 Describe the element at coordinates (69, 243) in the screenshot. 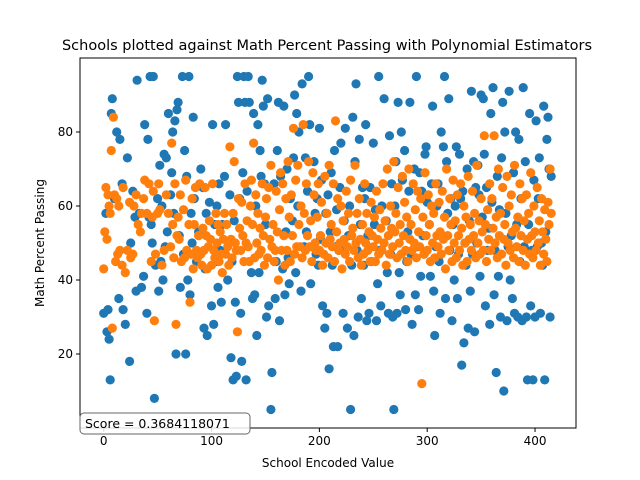

I see `y-axis-ticks: 20 40 60 80` at that location.